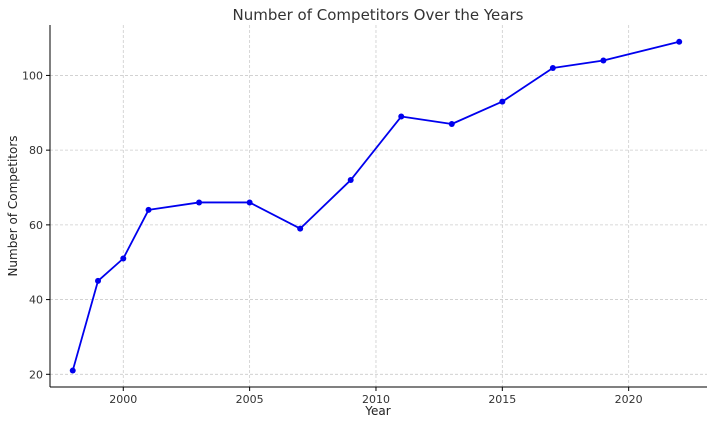 The height and width of the screenshot is (428, 715). Describe the element at coordinates (36, 300) in the screenshot. I see `y-tick-label: 40` at that location.